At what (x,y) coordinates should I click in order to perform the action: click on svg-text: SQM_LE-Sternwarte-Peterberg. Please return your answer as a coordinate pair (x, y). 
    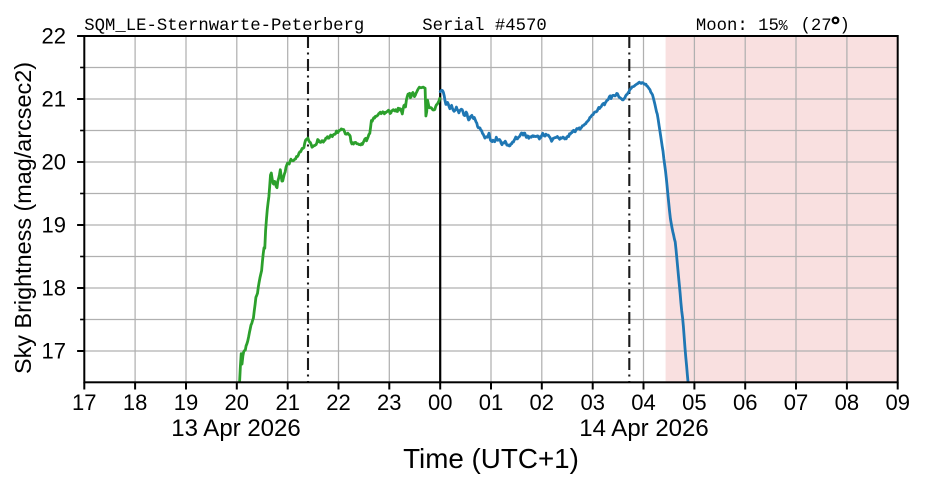
    Looking at the image, I should click on (224, 26).